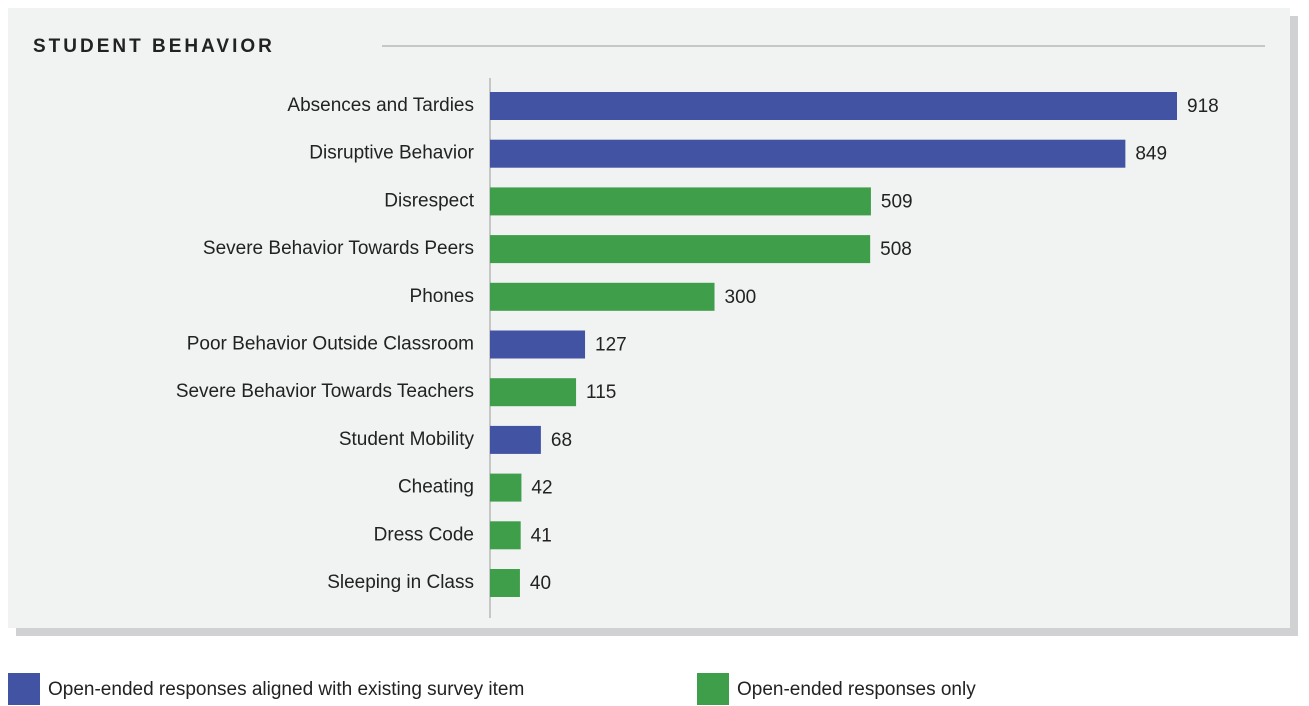  Describe the element at coordinates (442, 296) in the screenshot. I see `category-label: Phones` at that location.